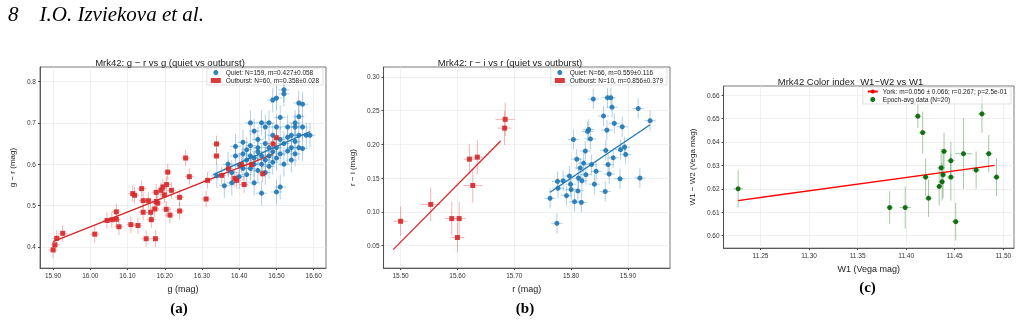 Image resolution: width=1021 pixels, height=321 pixels. I want to click on text: 8 I.O. Izviekova et al., so click(106, 14).